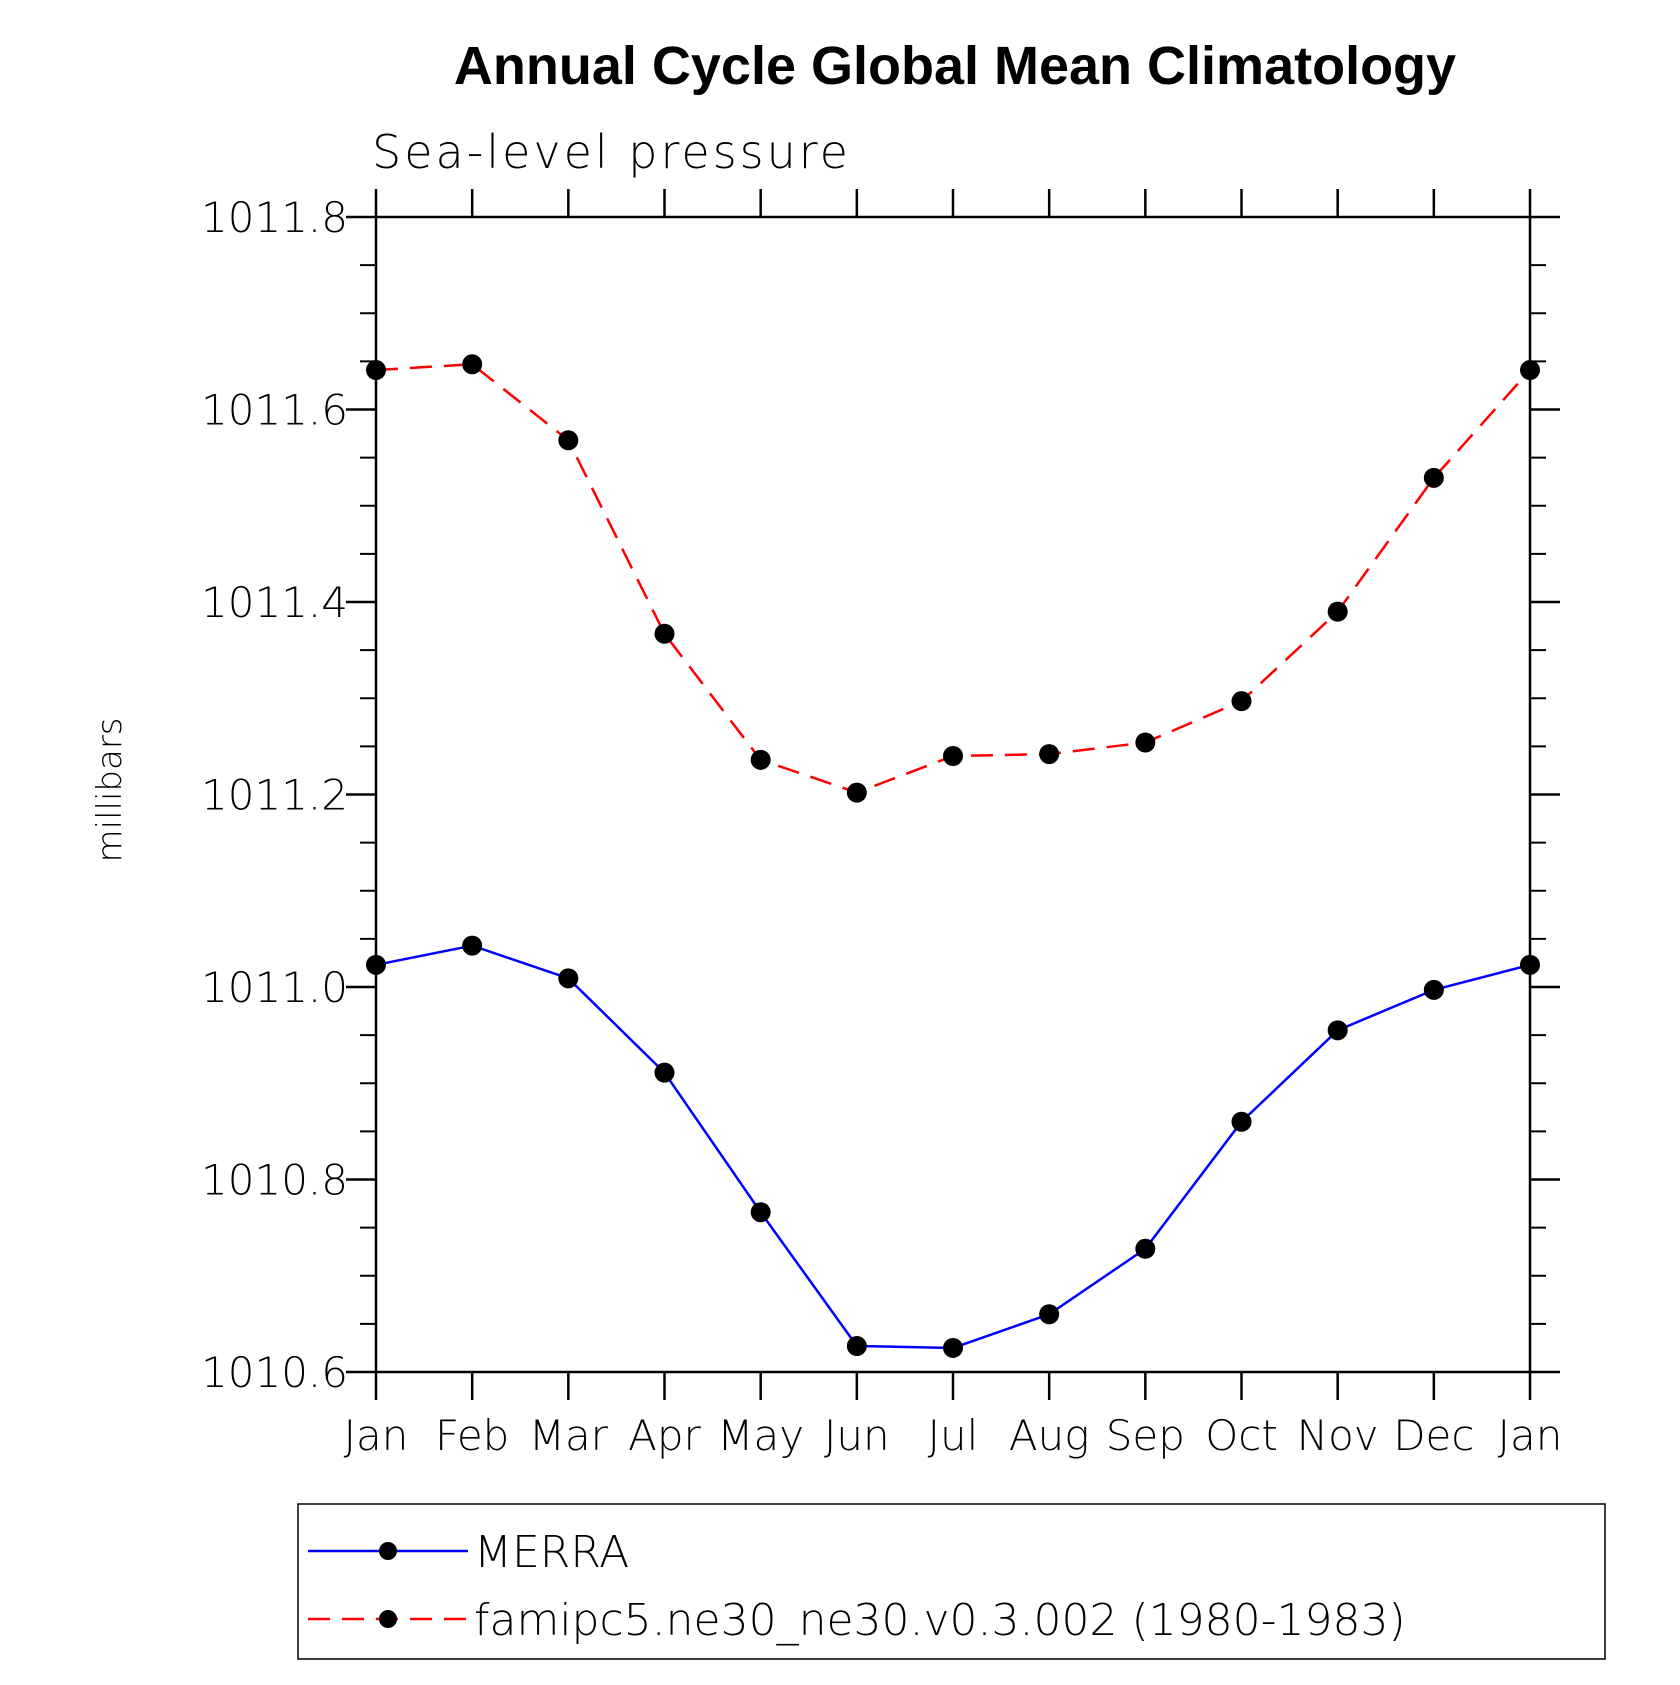 This screenshot has height=1685, width=1680. I want to click on x-tick-label: Jun, so click(857, 1435).